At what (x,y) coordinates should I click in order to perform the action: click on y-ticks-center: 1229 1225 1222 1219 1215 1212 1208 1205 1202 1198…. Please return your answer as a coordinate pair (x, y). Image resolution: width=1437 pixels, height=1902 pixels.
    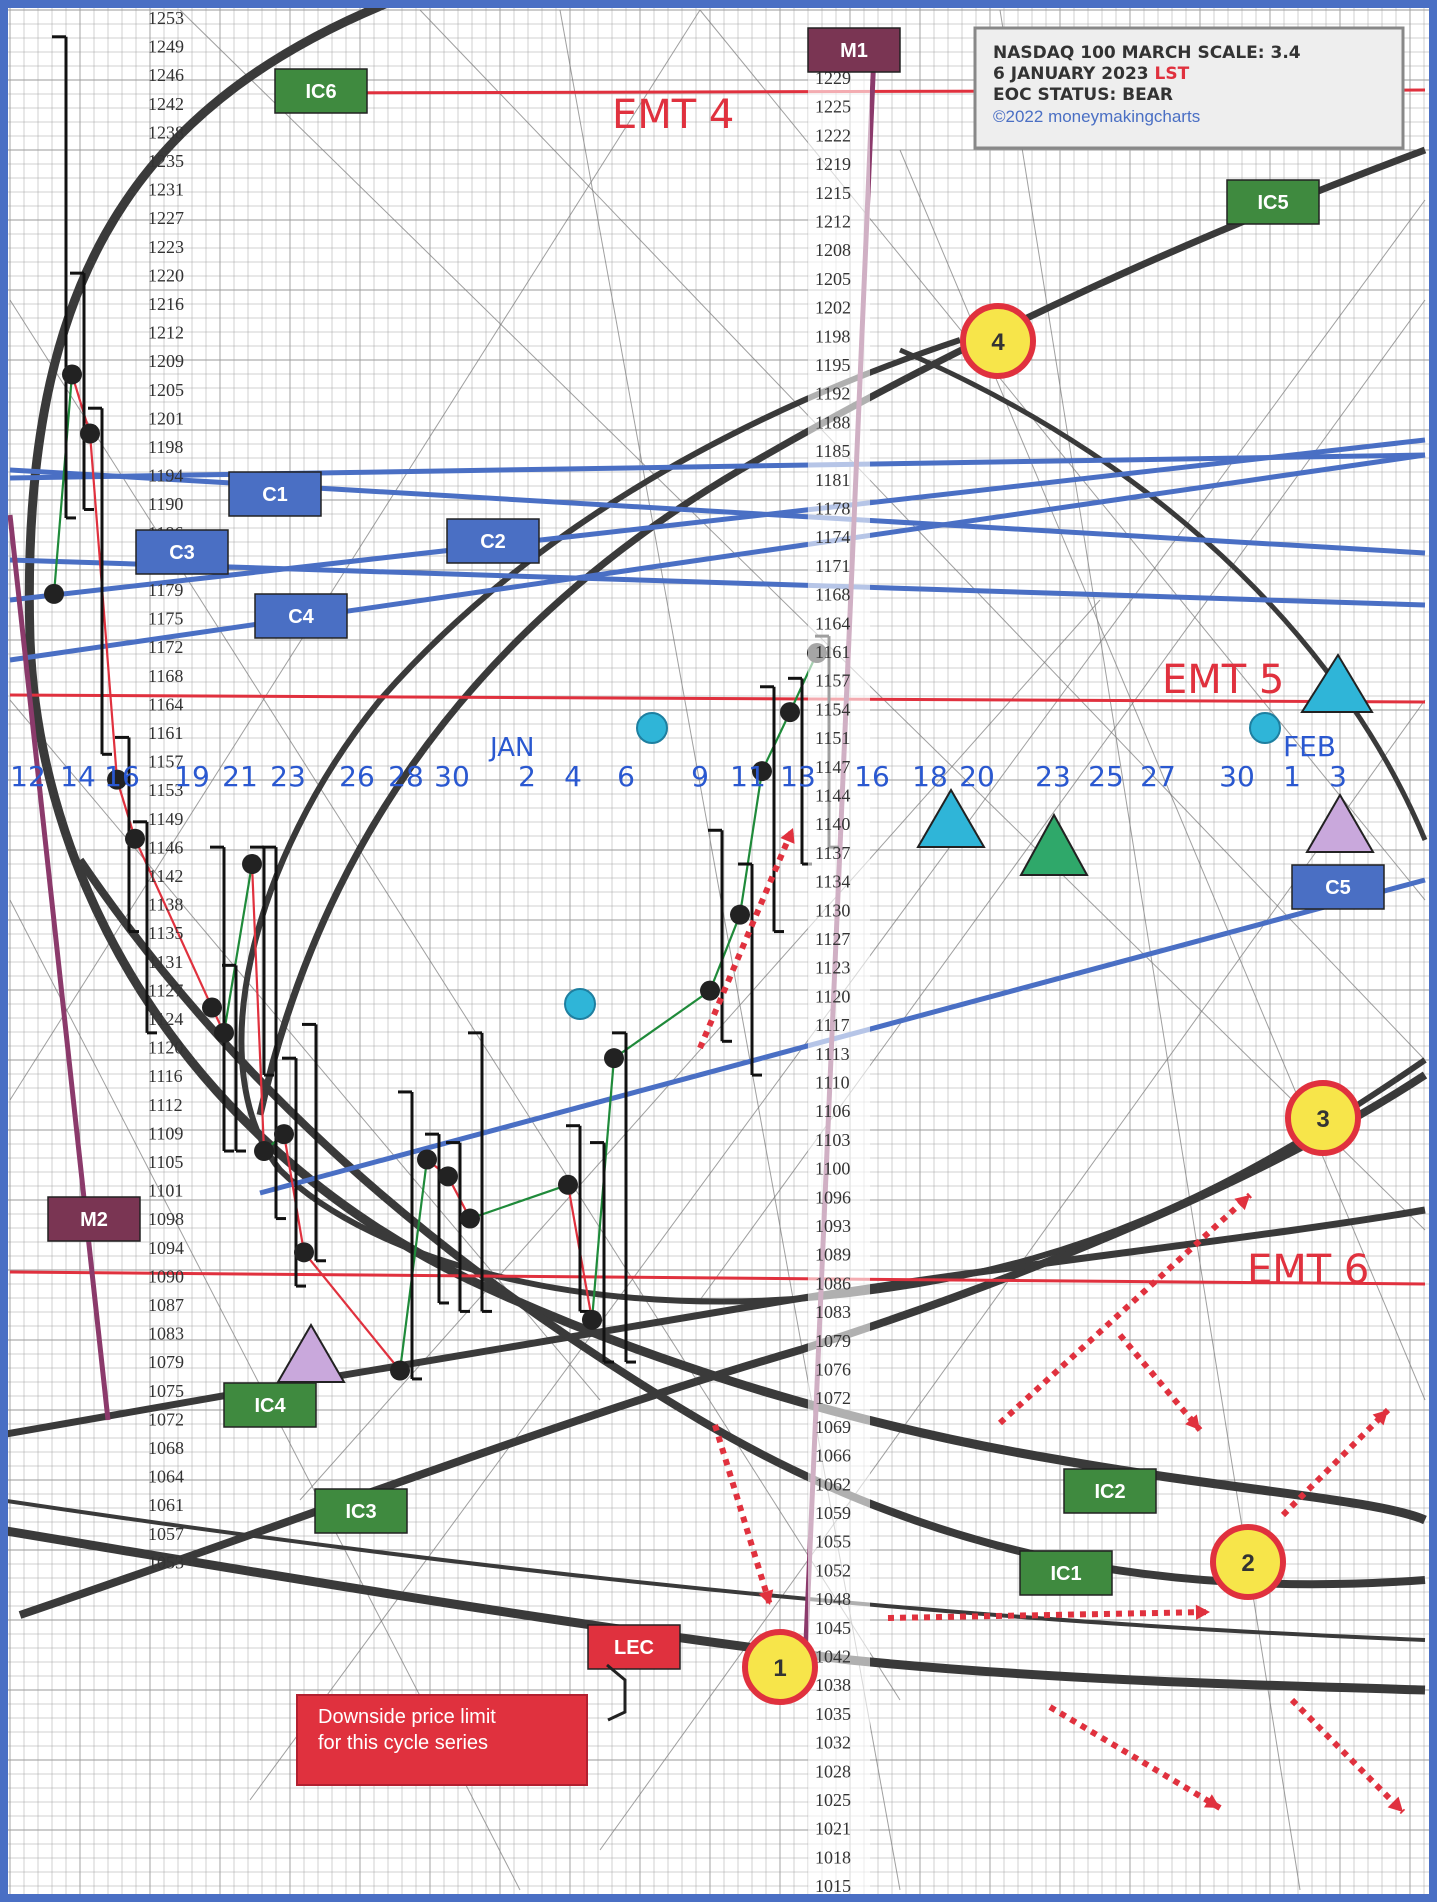
    Looking at the image, I should click on (833, 982).